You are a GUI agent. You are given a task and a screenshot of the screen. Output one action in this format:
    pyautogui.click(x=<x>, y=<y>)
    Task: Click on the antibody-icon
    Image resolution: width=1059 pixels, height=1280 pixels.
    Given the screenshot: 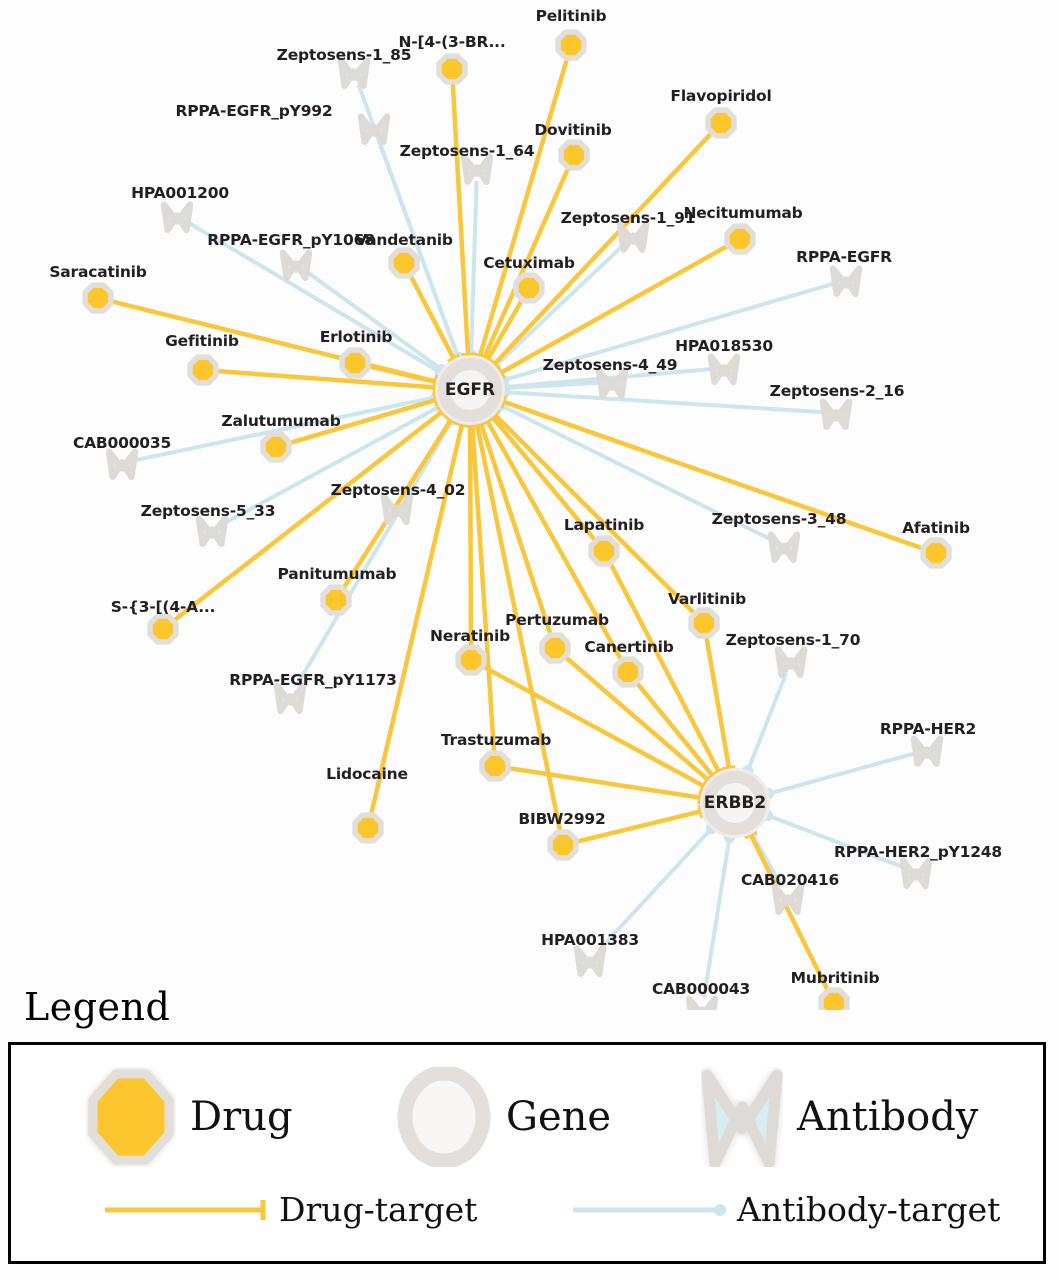 What is the action you would take?
    pyautogui.click(x=742, y=1118)
    